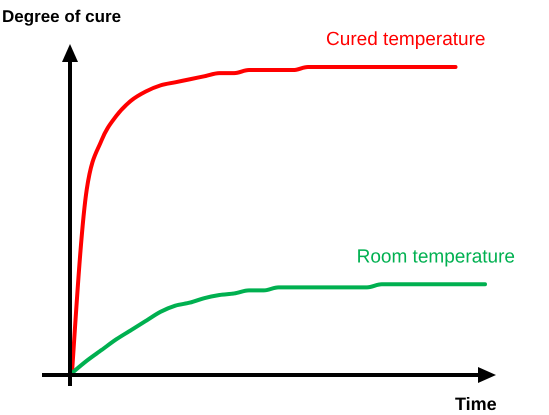  What do you see at coordinates (435, 257) in the screenshot?
I see `series-label: Room temperature` at bounding box center [435, 257].